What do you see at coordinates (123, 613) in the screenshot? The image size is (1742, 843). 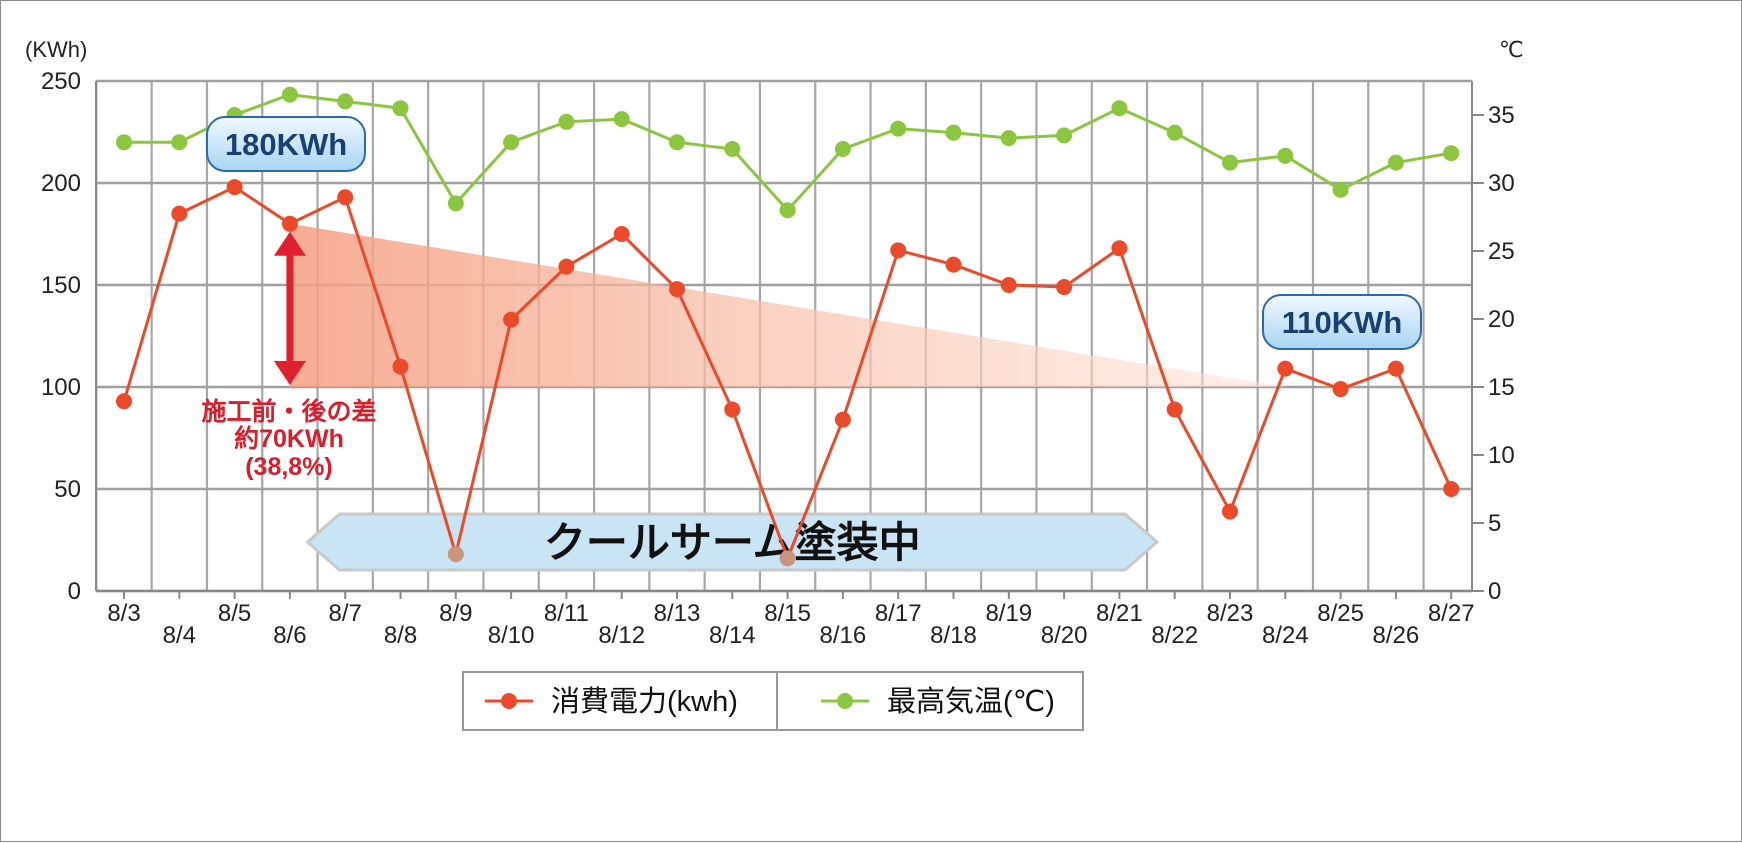 I see `x-tick-label: 8/3` at bounding box center [123, 613].